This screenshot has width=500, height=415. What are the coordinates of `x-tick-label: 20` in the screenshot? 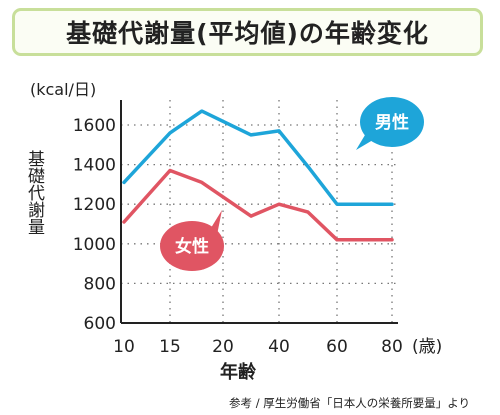 It's located at (223, 347).